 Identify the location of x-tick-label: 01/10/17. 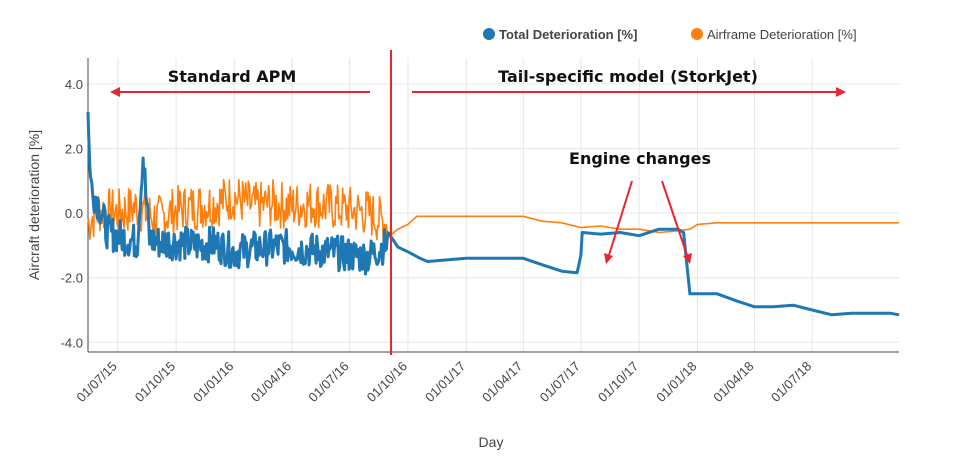
(618, 382).